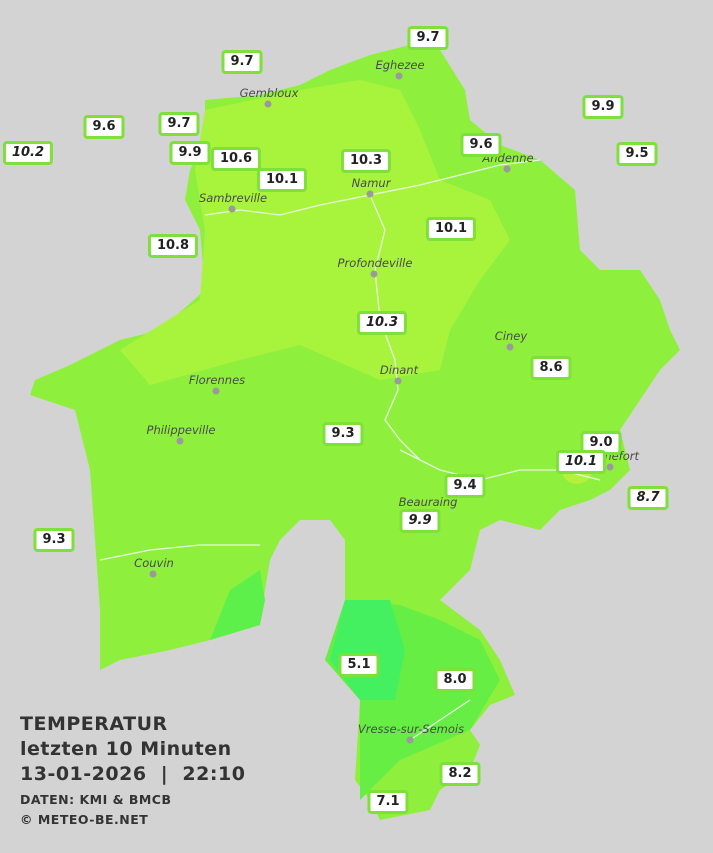  I want to click on station-value: 9.4, so click(465, 486).